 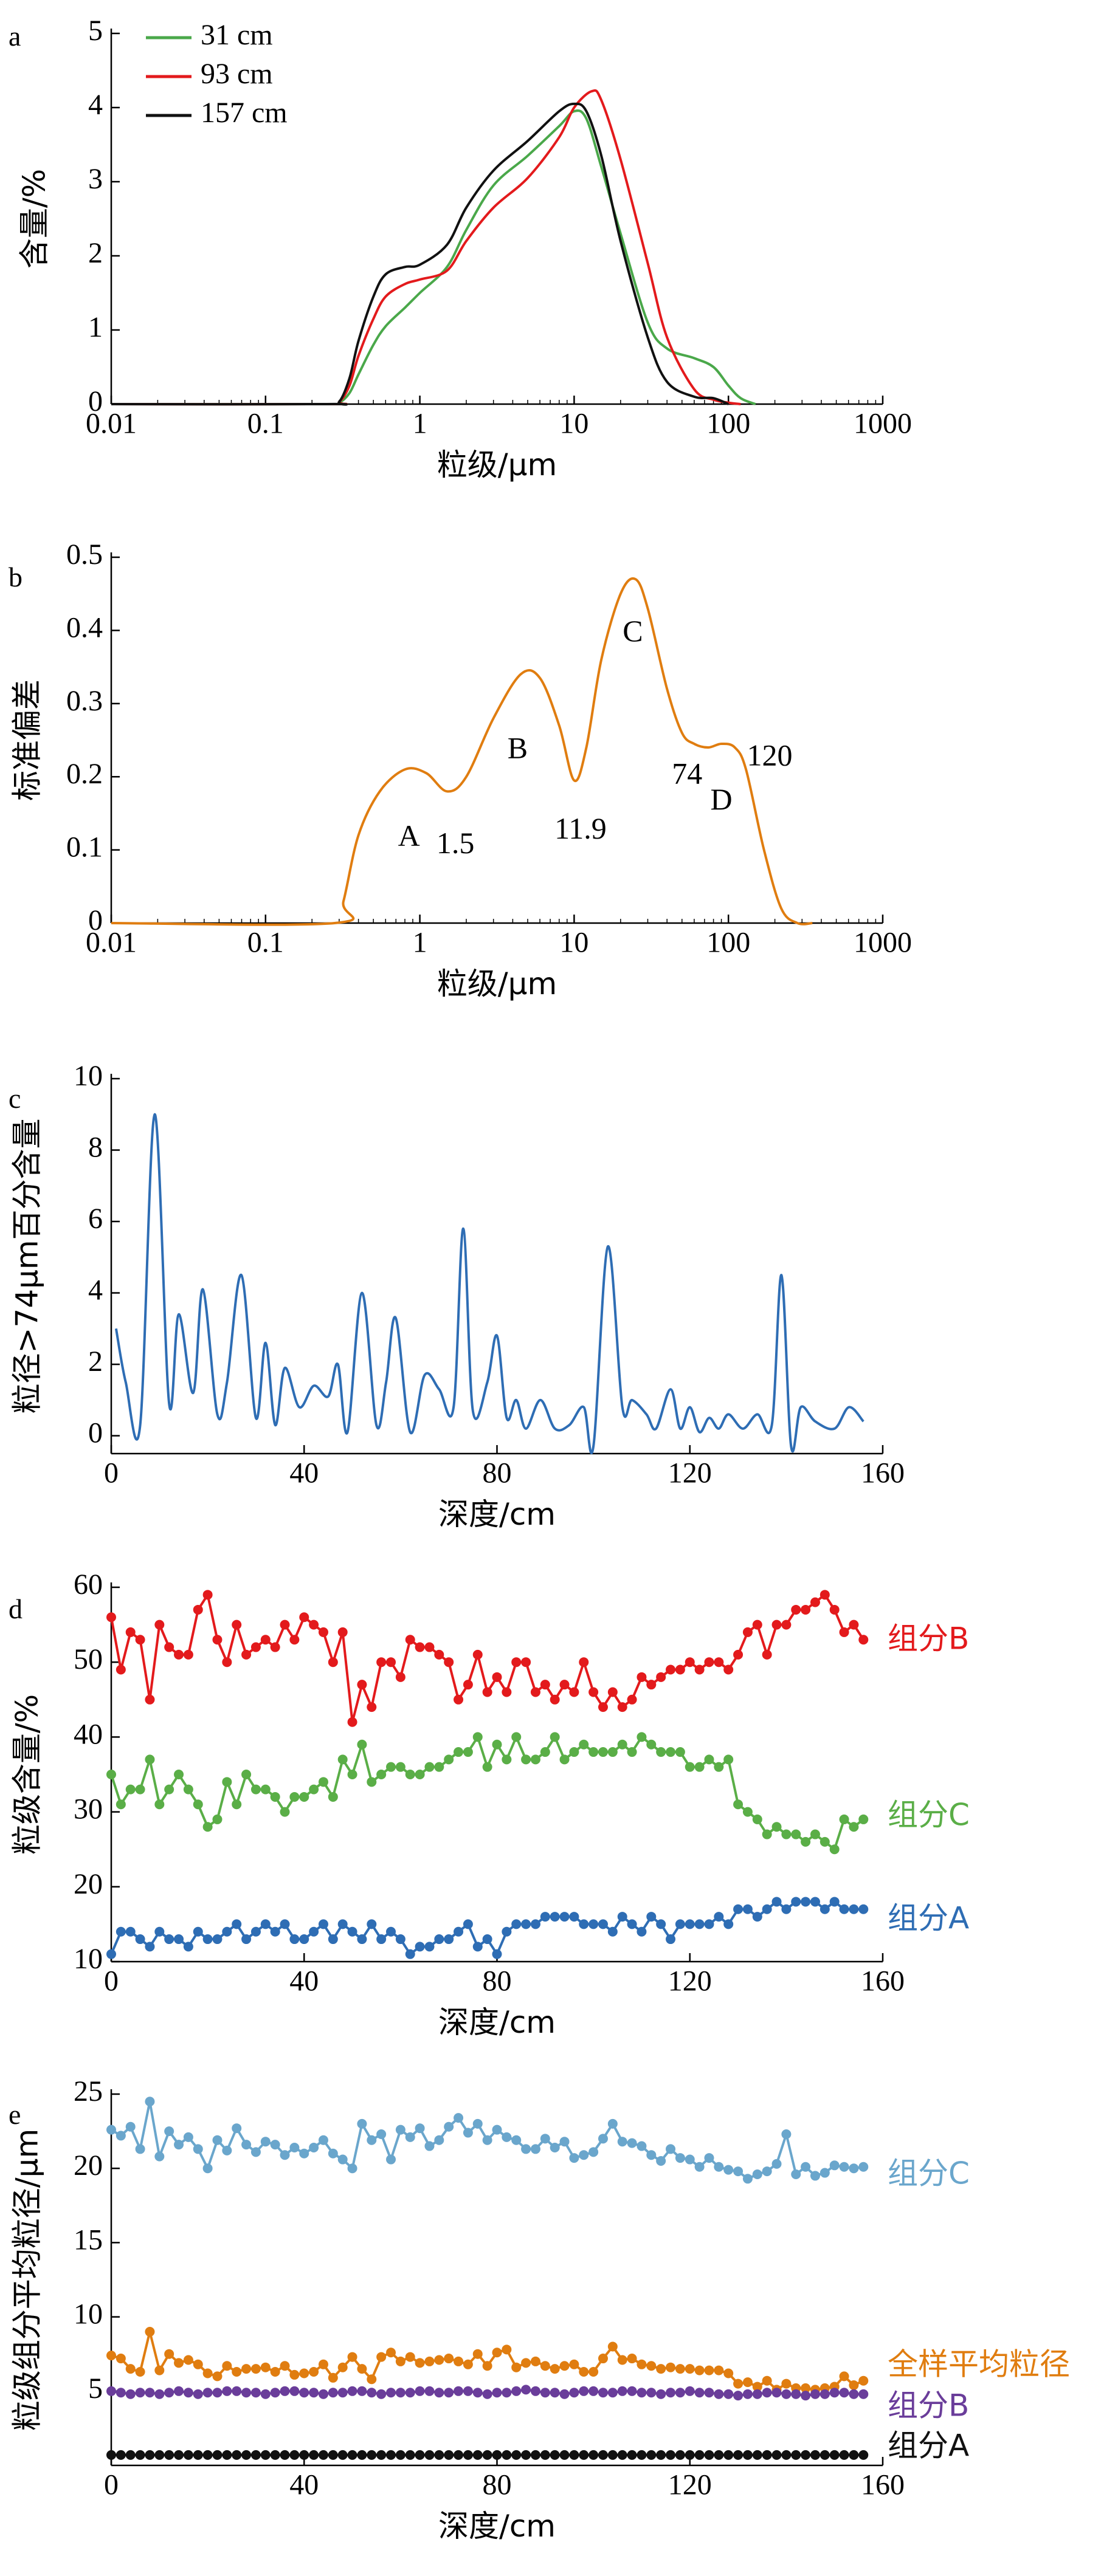 What do you see at coordinates (34, 219) in the screenshot?
I see `y-axis-title-a: 含量/%` at bounding box center [34, 219].